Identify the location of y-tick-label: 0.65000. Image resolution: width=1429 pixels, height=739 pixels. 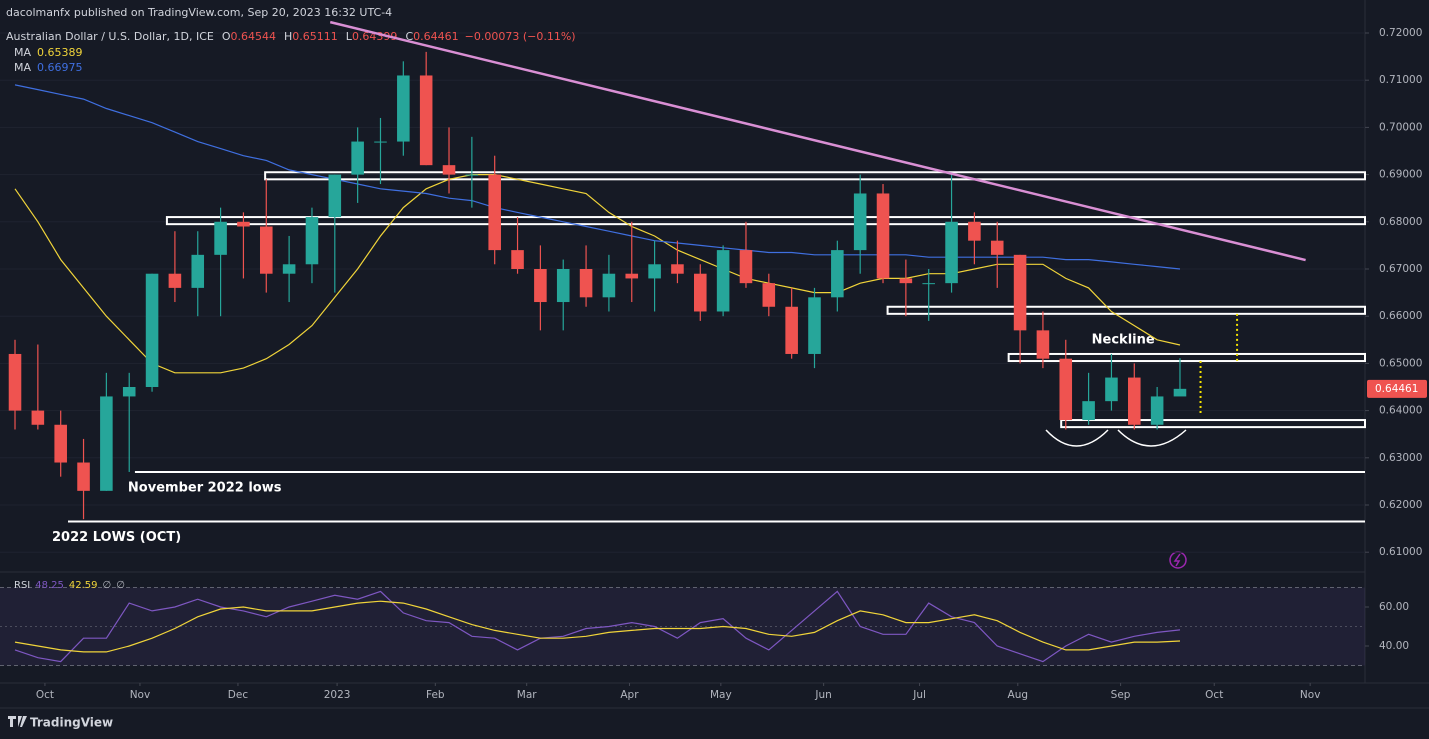
(1400, 363).